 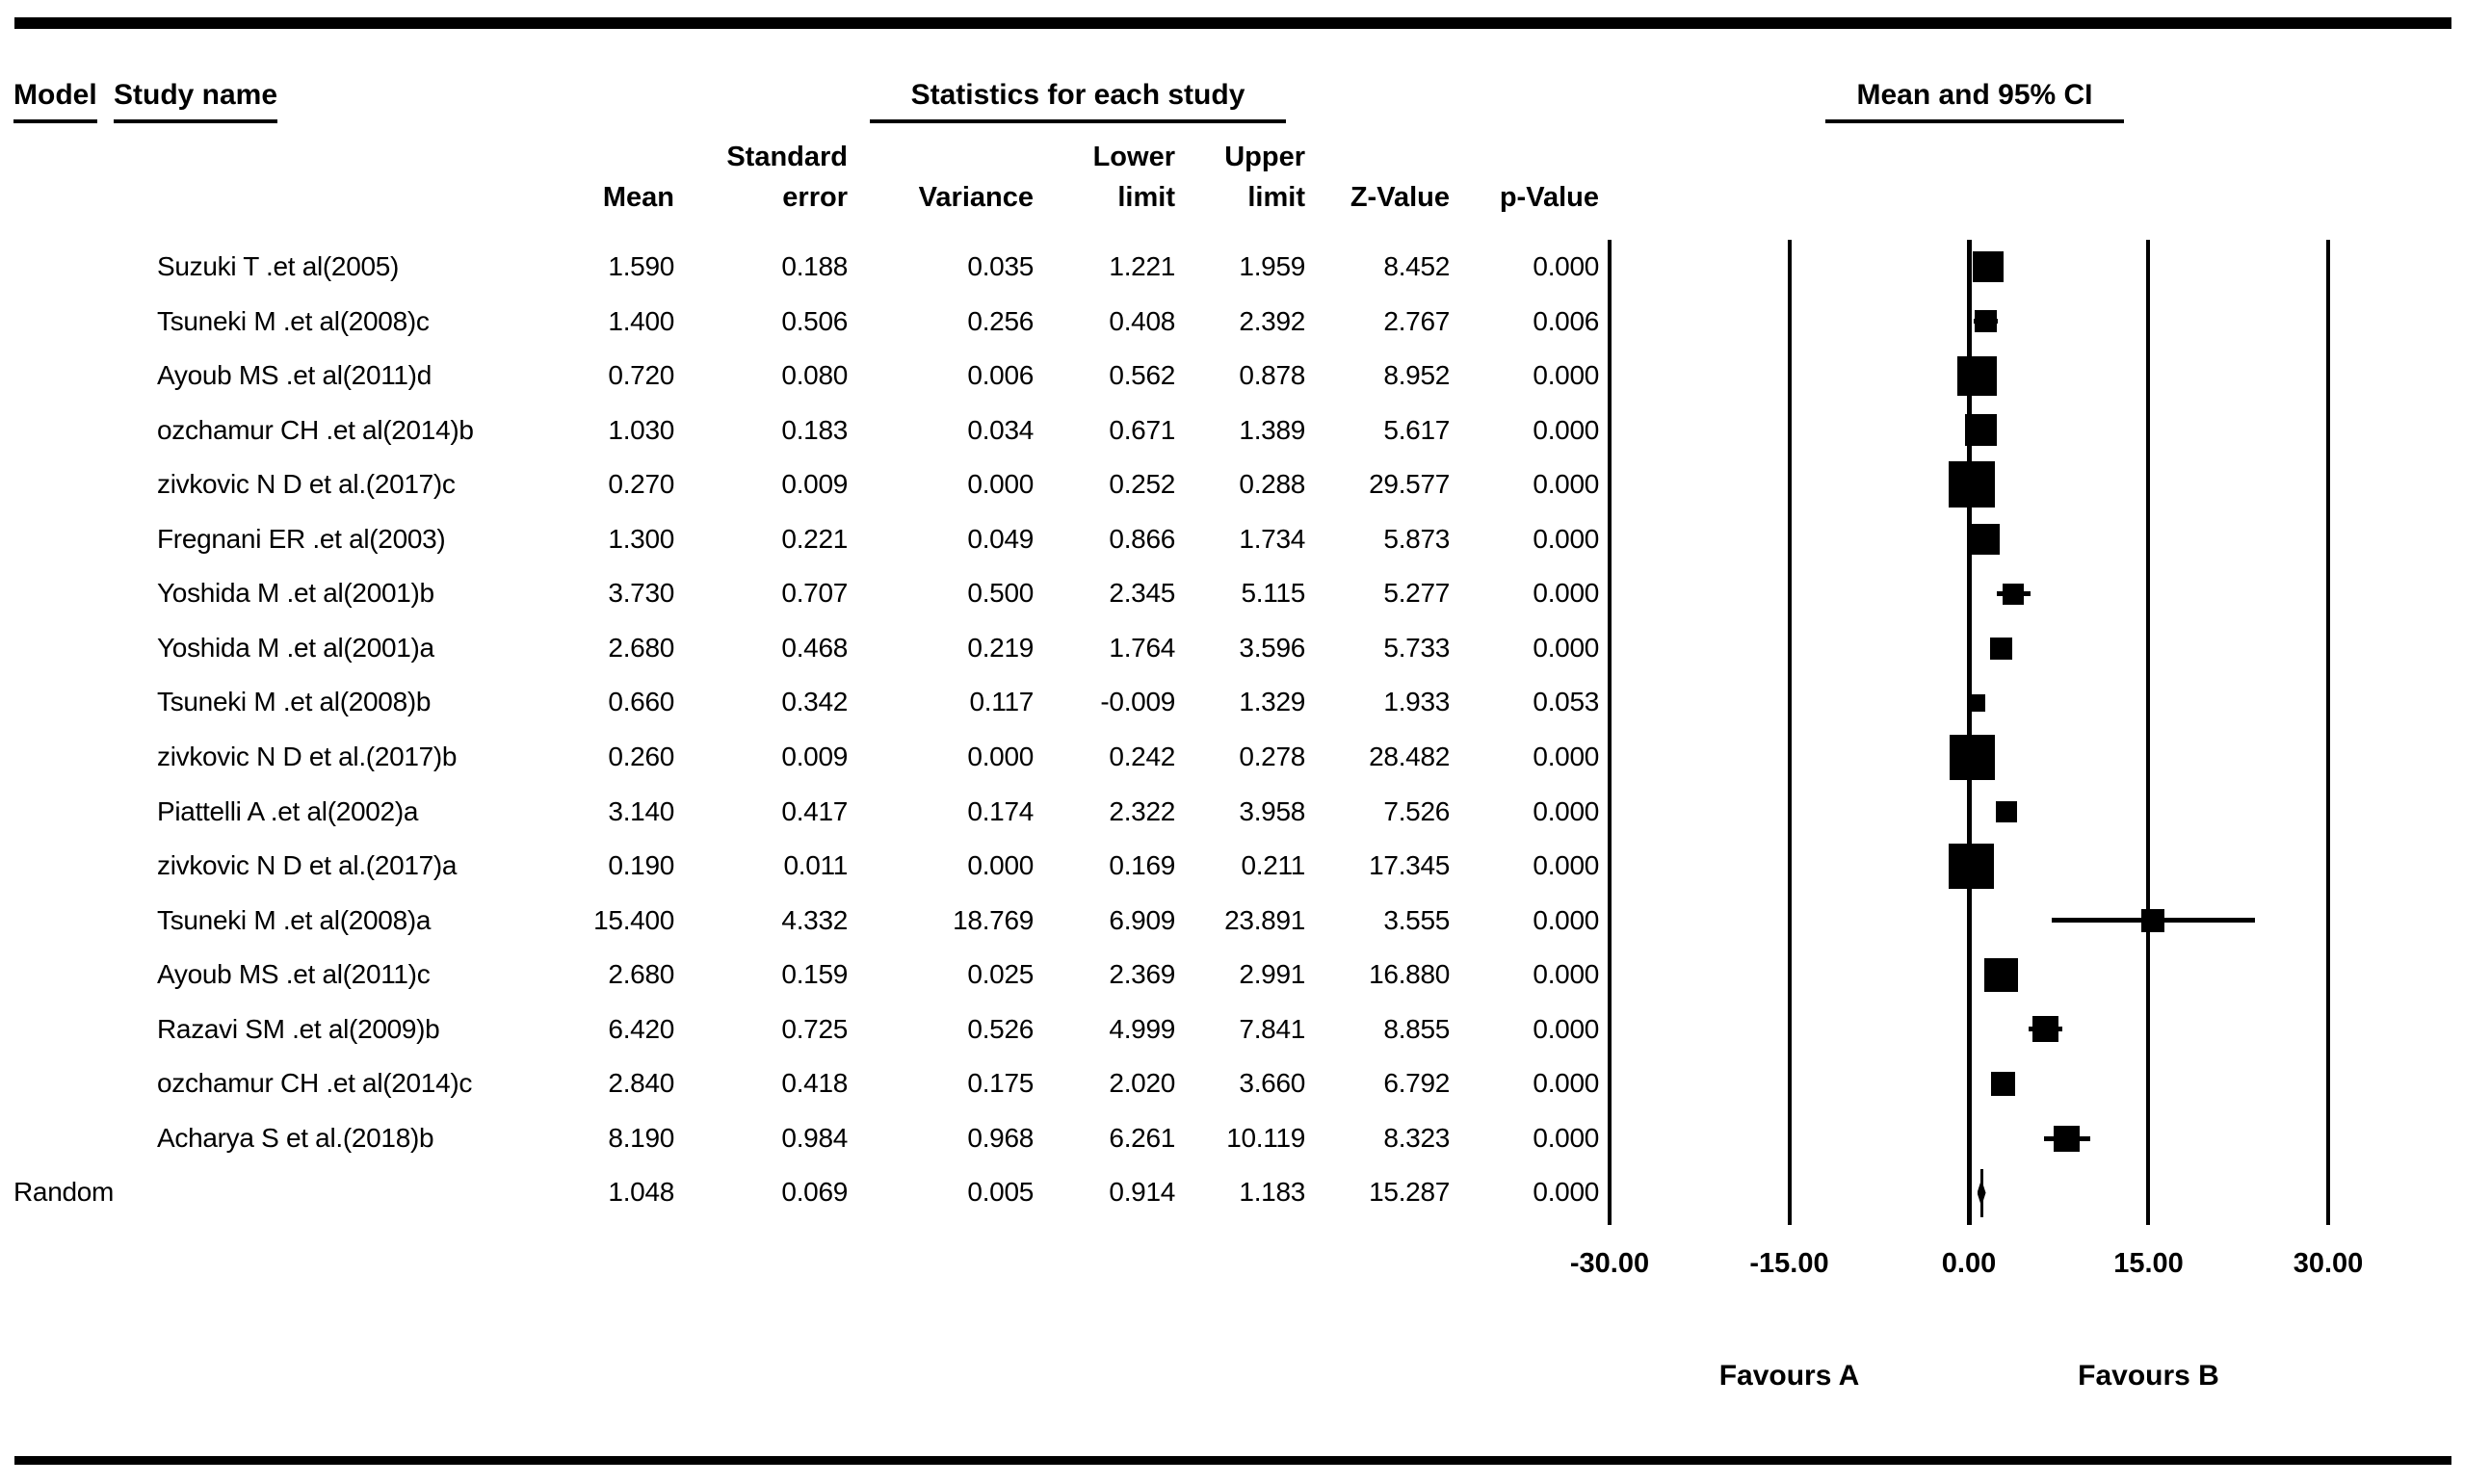 What do you see at coordinates (1416, 266) in the screenshot?
I see `z-value-cell: 8.452` at bounding box center [1416, 266].